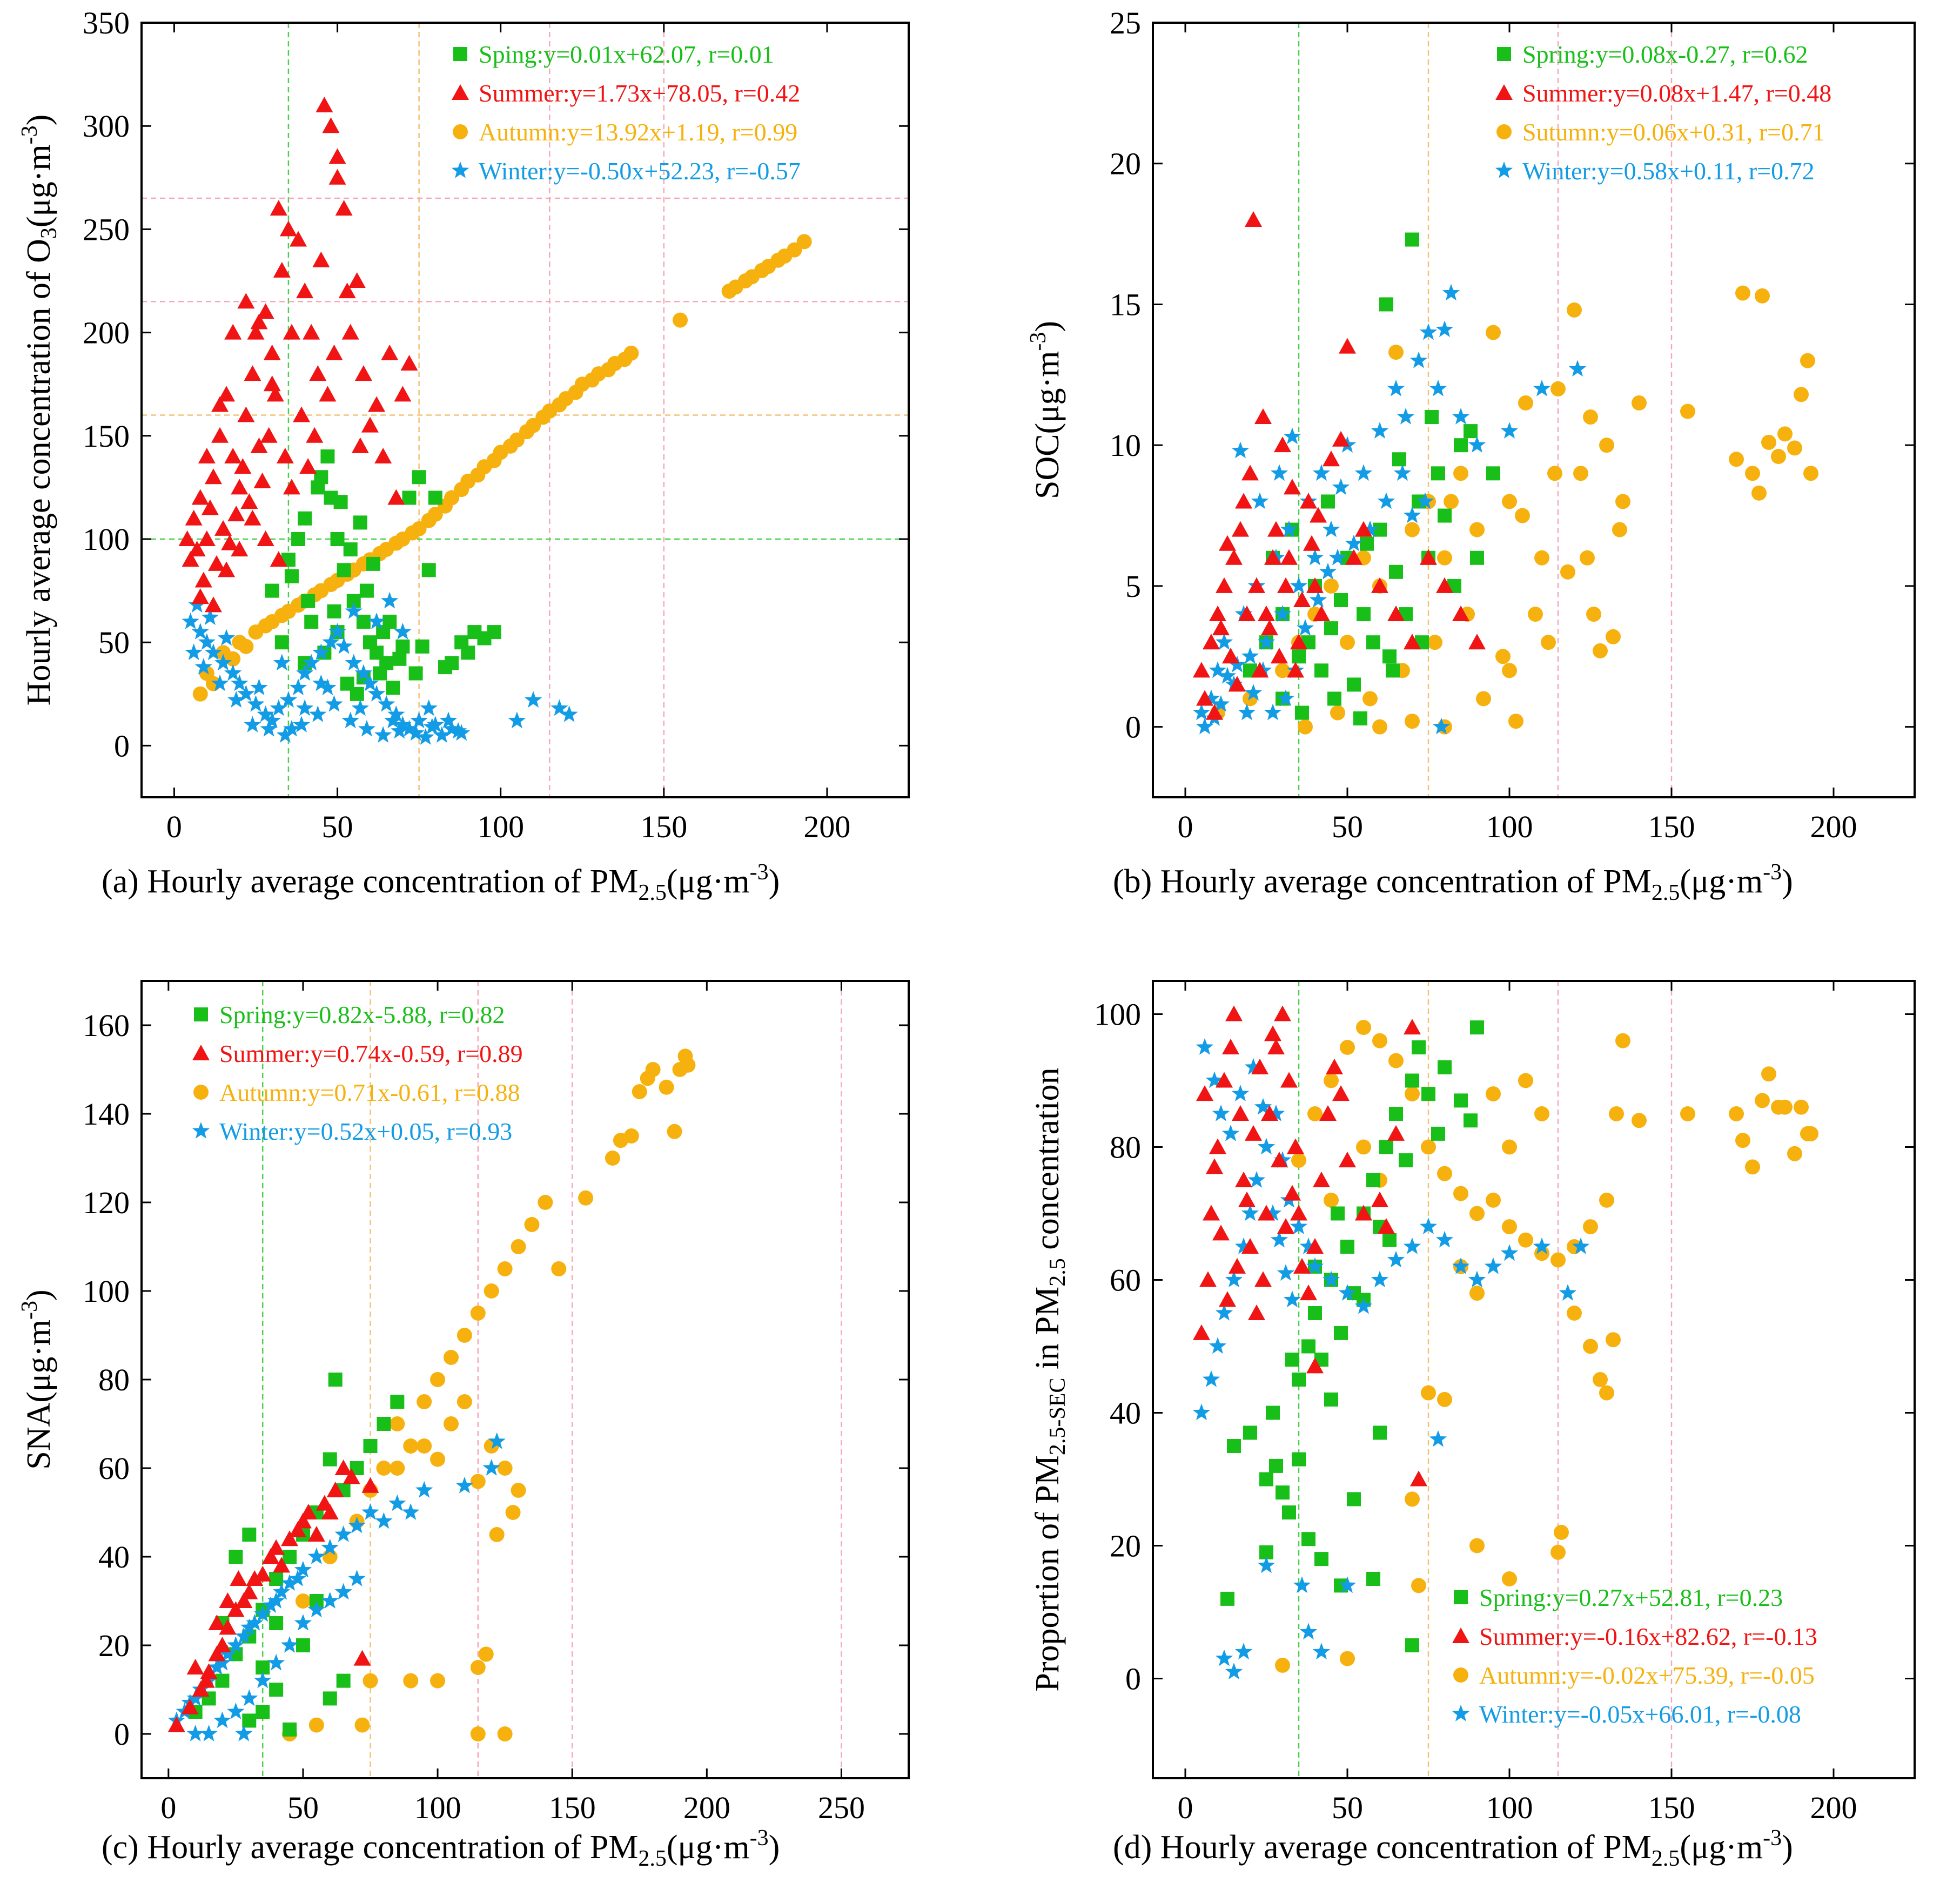 The image size is (1960, 1883). Describe the element at coordinates (1833, 827) in the screenshot. I see `x-tick-label: 200` at that location.